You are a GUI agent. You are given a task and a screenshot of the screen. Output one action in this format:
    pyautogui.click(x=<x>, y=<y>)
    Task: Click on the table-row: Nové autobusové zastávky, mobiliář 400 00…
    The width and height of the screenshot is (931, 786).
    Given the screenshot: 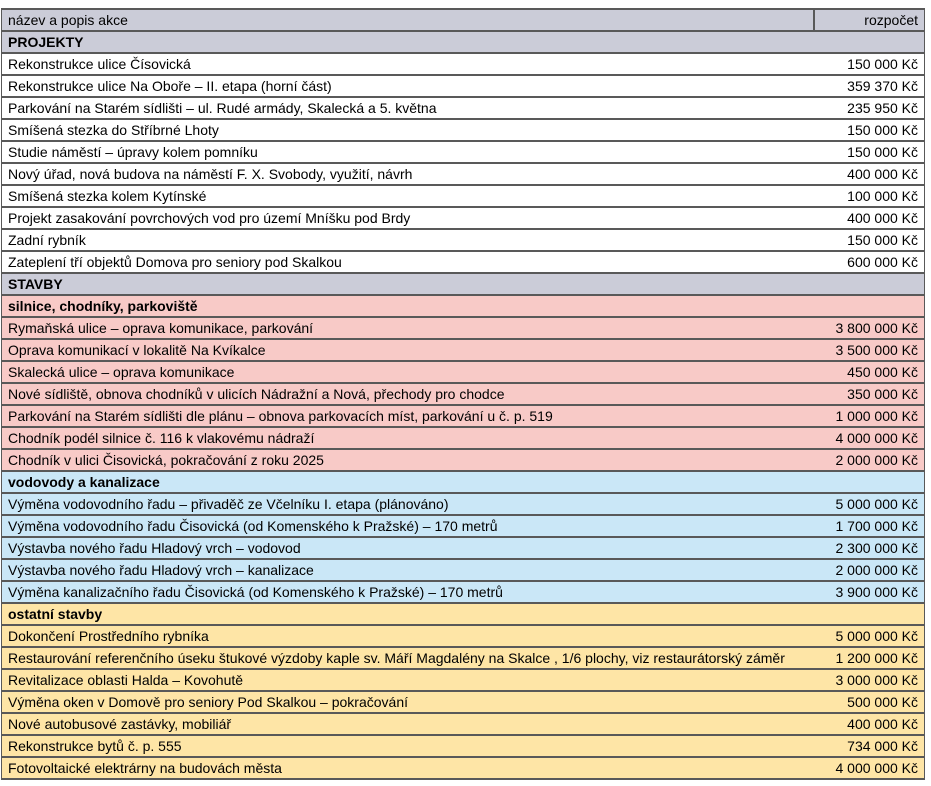 What is the action you would take?
    pyautogui.click(x=463, y=724)
    